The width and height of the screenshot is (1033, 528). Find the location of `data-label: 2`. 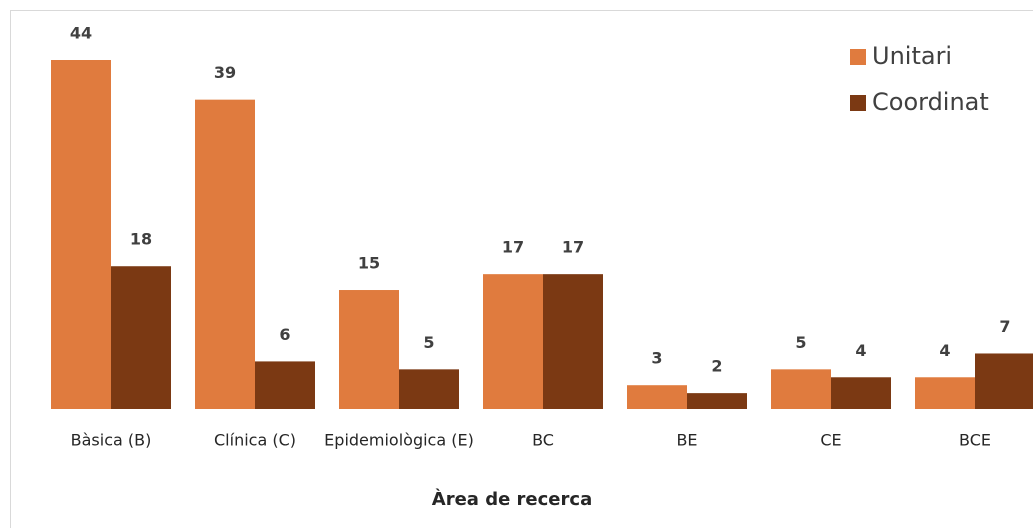

data-label: 2 is located at coordinates (716, 366).